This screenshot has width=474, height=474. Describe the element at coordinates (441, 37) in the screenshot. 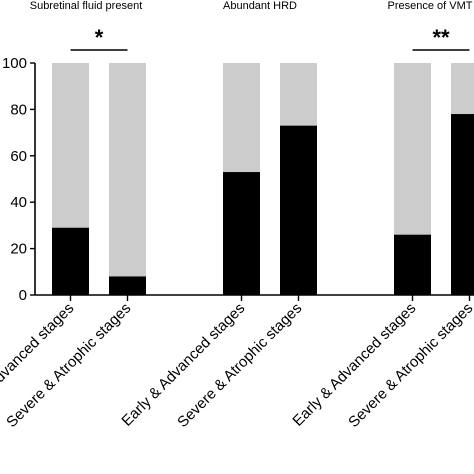

I see `significance-marker: **` at that location.